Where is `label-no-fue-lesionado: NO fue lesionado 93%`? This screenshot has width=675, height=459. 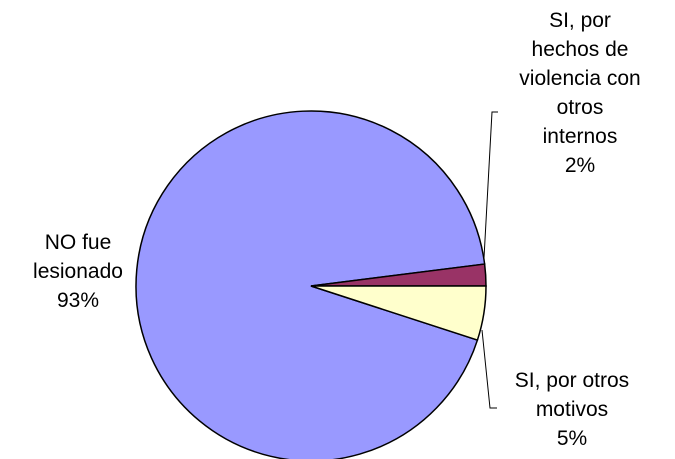
label-no-fue-lesionado: NO fue lesionado 93% is located at coordinates (78, 271).